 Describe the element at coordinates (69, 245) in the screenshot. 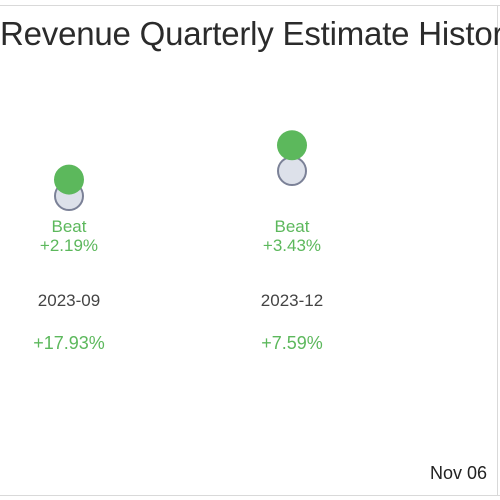

I see `surprise-label: +2.19%` at that location.